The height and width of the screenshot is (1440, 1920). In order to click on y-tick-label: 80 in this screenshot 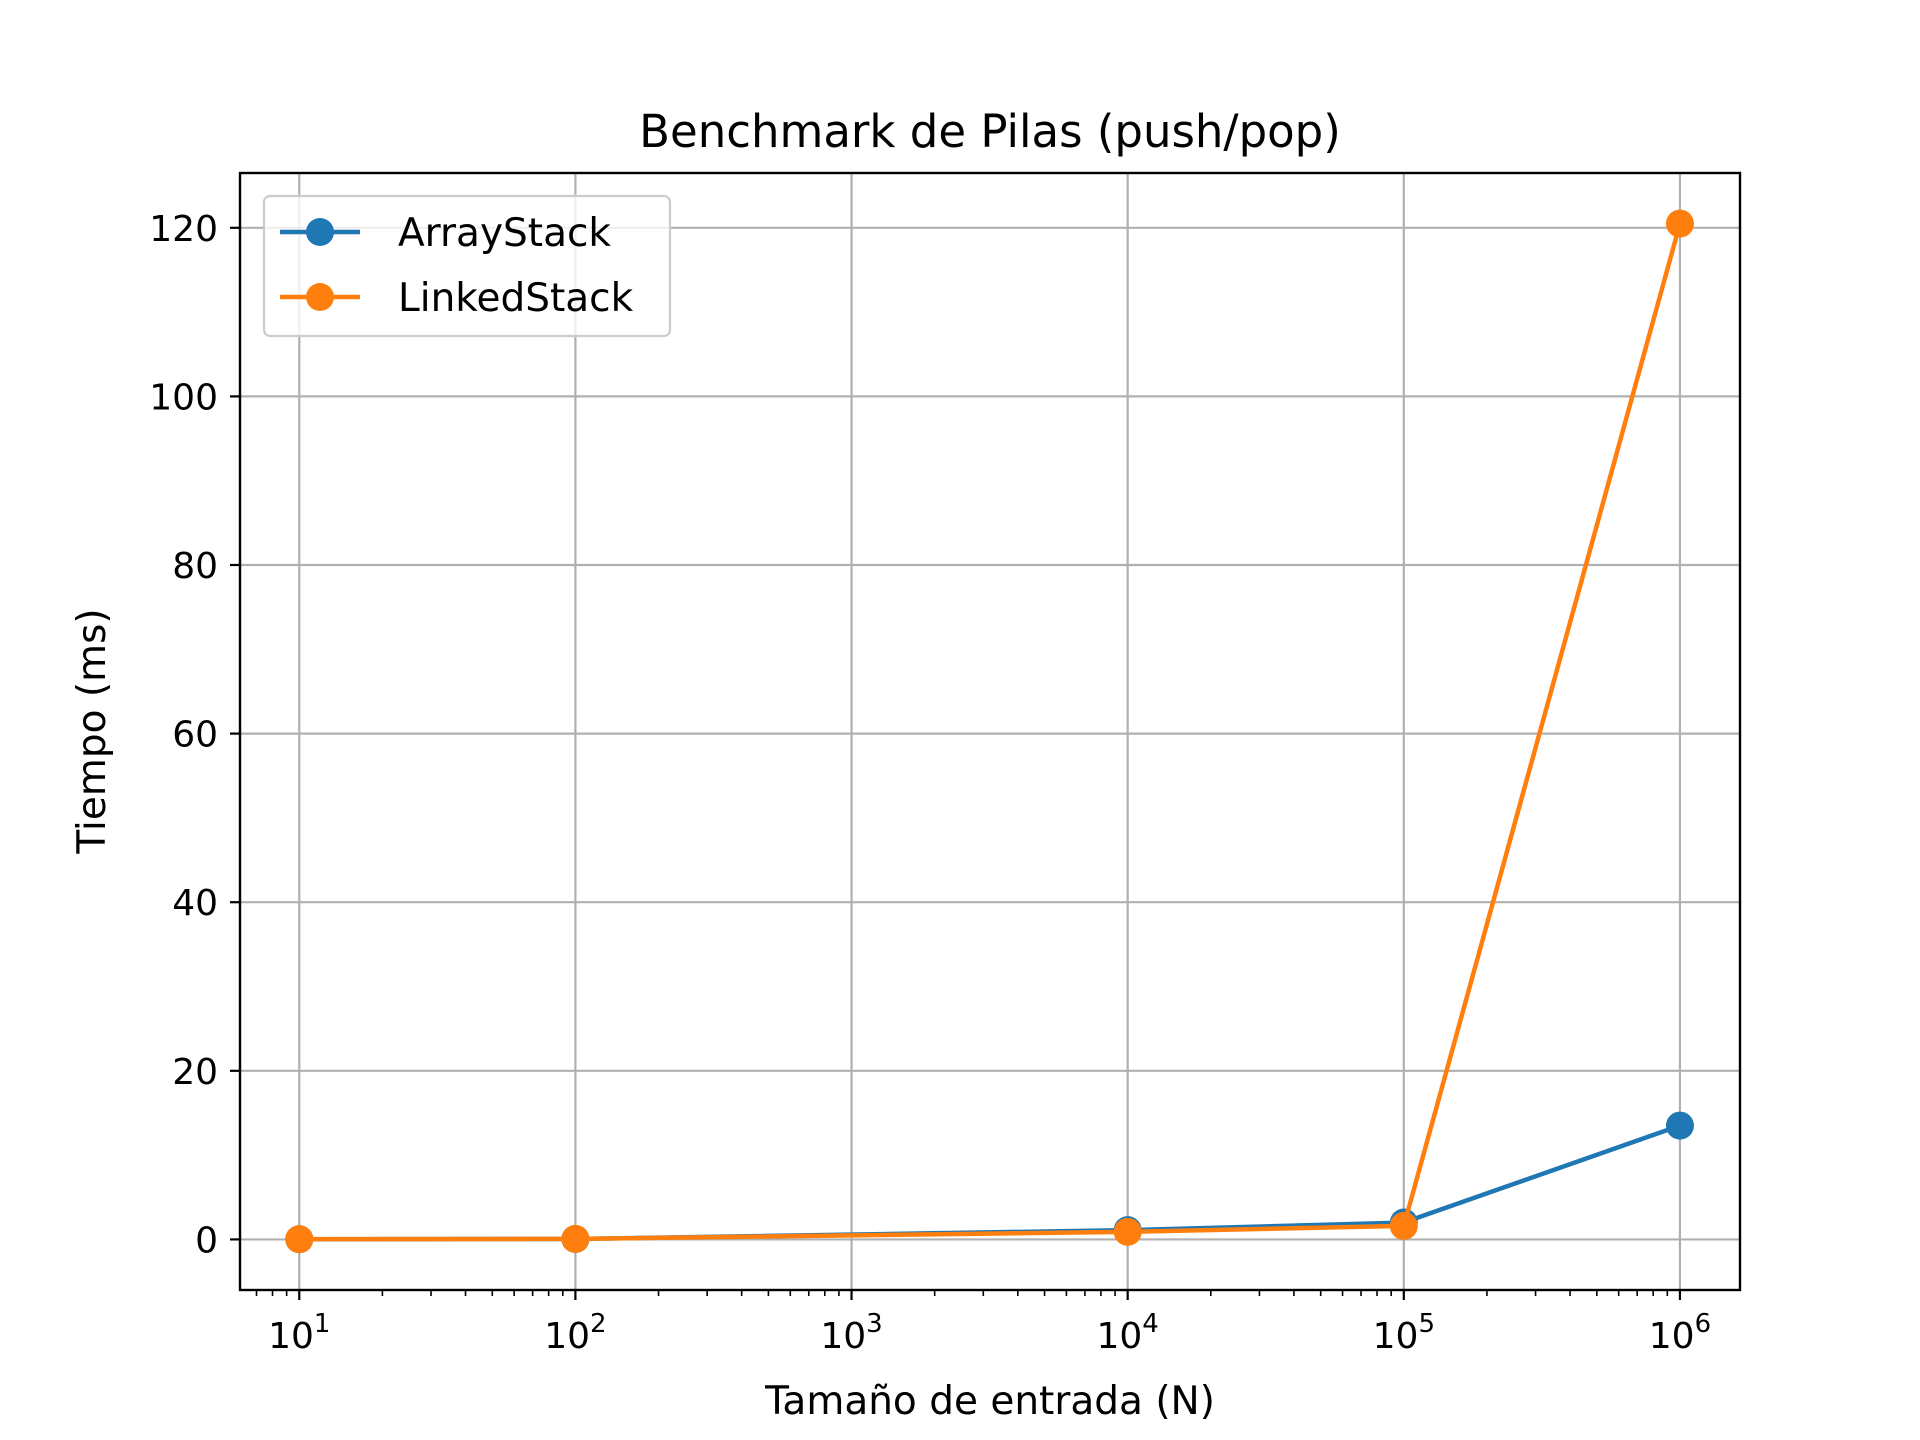, I will do `click(195, 566)`.